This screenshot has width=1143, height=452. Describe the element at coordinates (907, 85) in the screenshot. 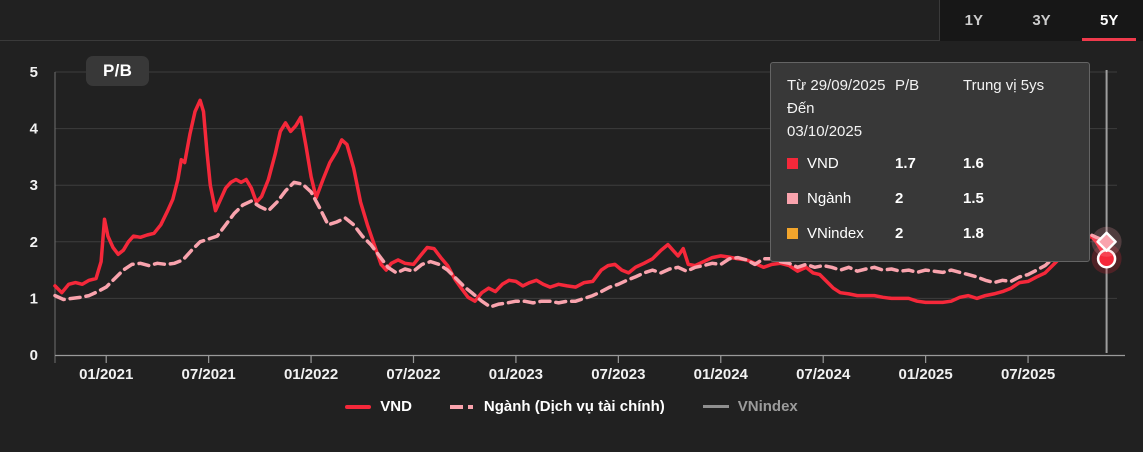

I see `tooltip-col-pb: P/B` at that location.